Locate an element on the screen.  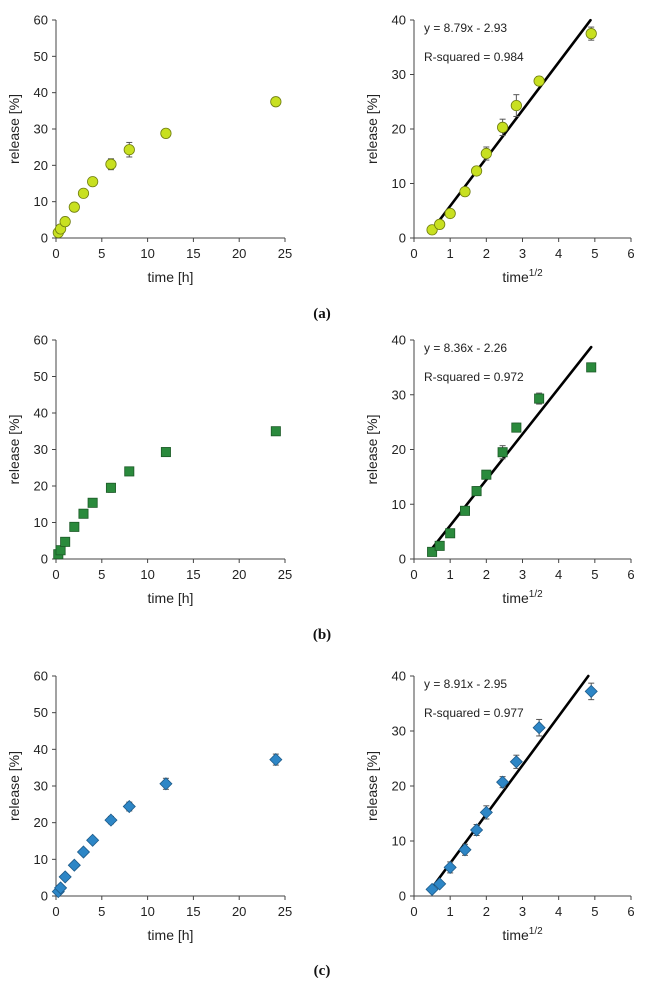
fit-r-squared: R-squared = 0.972 is located at coordinates (474, 377).